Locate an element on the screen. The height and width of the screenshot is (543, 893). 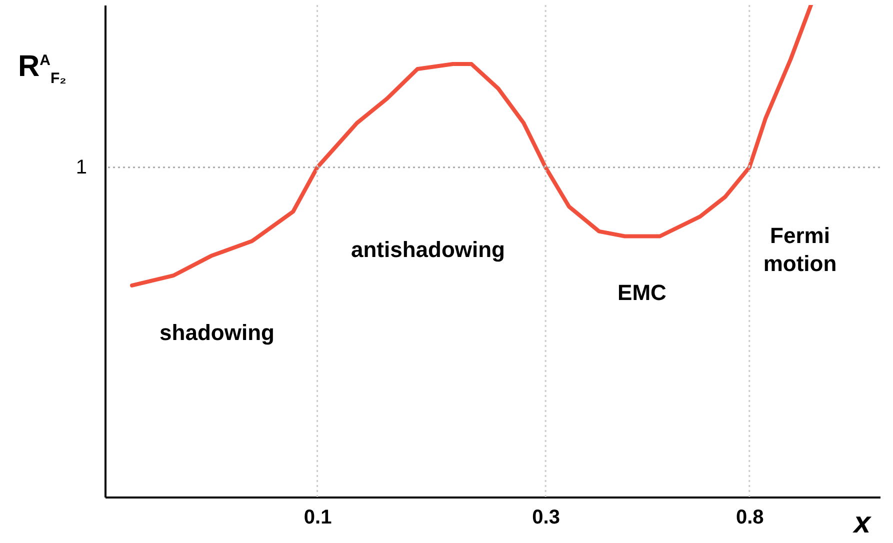
x-axis-title: x is located at coordinates (862, 523).